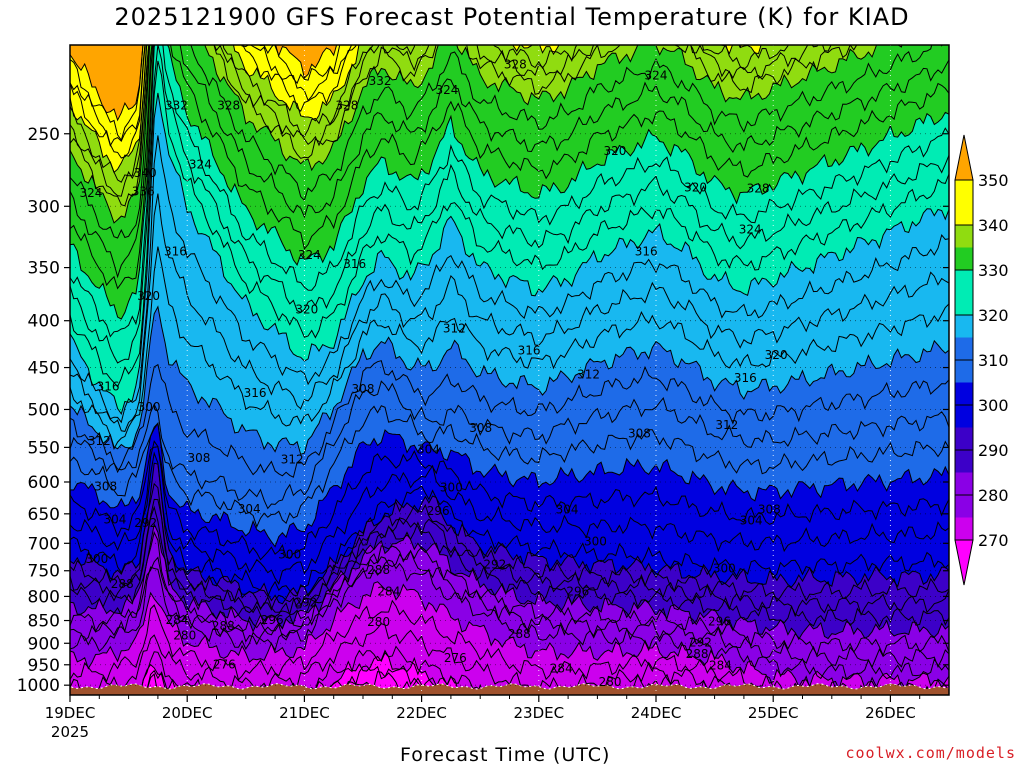  Describe the element at coordinates (70, 713) in the screenshot. I see `x-tick-label: 19DEC` at that location.